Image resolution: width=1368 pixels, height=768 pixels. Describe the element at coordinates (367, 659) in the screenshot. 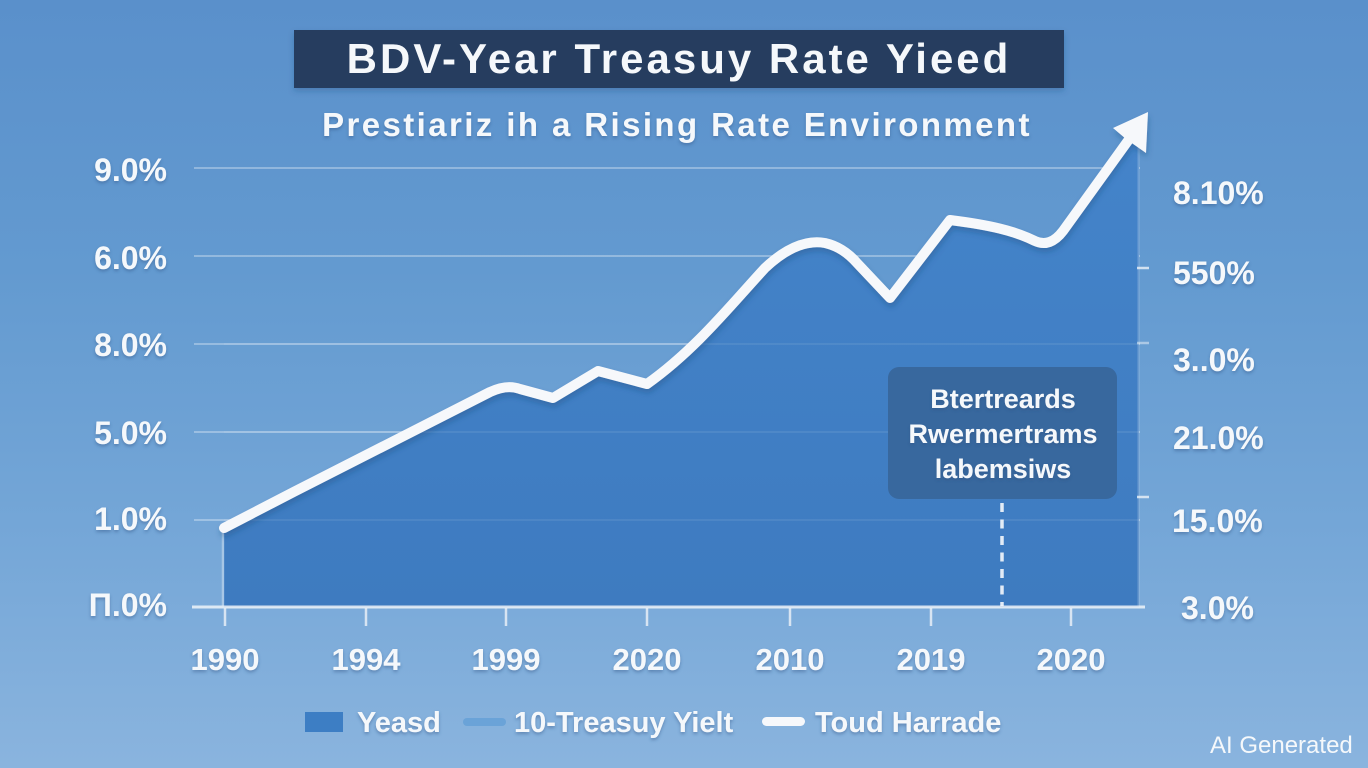

I see `svg-text: 1994` at that location.